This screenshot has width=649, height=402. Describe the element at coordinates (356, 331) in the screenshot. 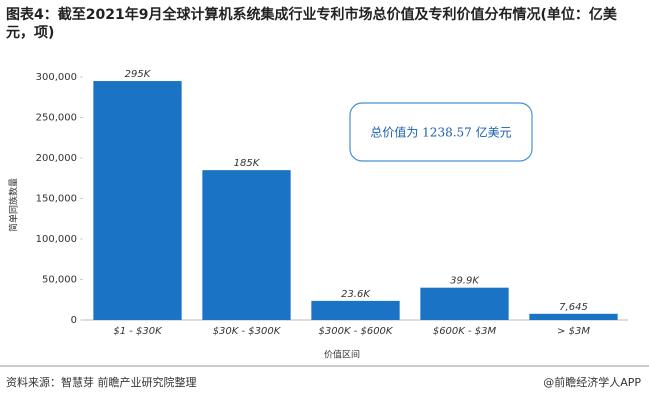

I see `x-tick-label: $300K - $600K` at that location.